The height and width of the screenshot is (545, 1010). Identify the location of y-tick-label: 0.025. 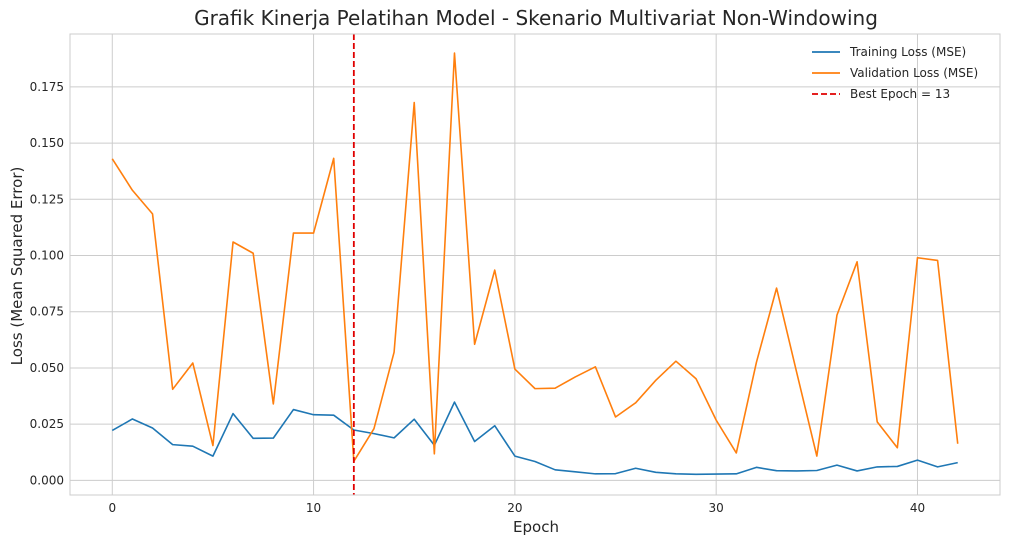
(47, 424).